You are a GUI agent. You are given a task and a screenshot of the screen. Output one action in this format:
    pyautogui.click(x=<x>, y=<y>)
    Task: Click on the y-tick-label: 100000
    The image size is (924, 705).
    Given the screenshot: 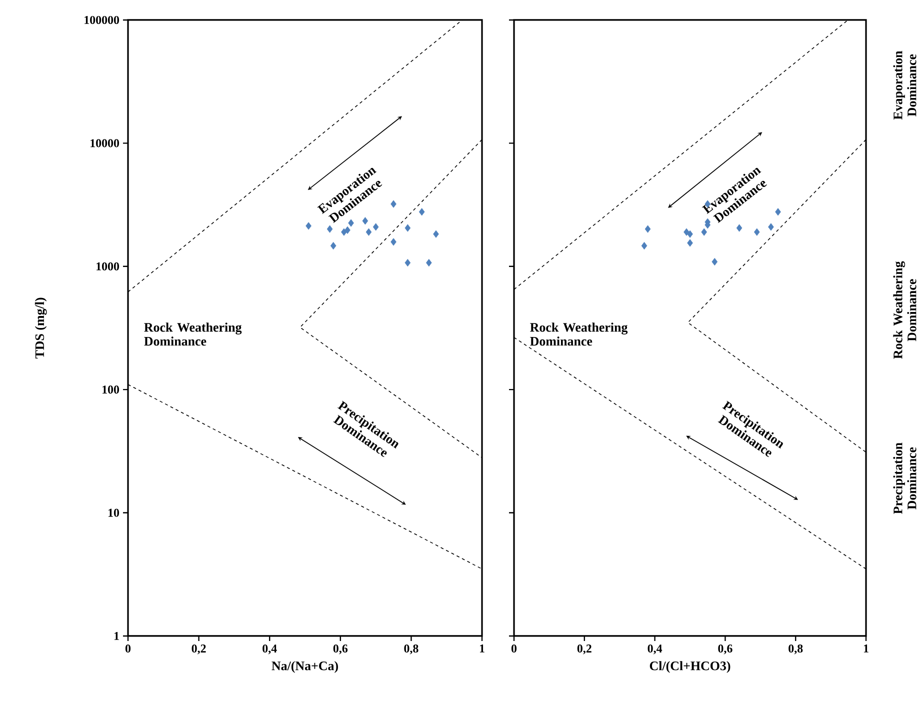 What is the action you would take?
    pyautogui.click(x=102, y=20)
    